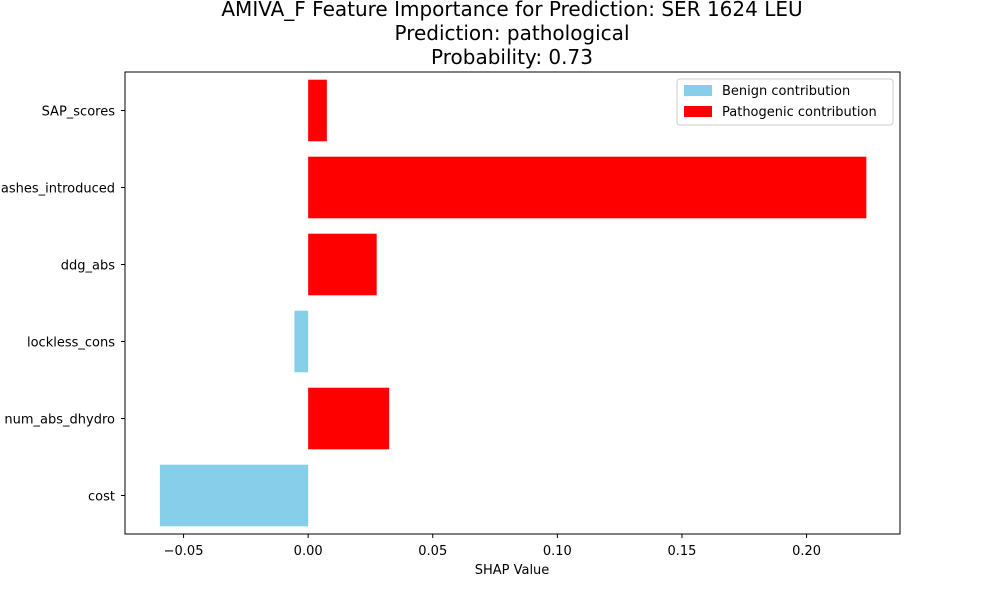  What do you see at coordinates (432, 551) in the screenshot?
I see `x-tick-label: 0.05` at bounding box center [432, 551].